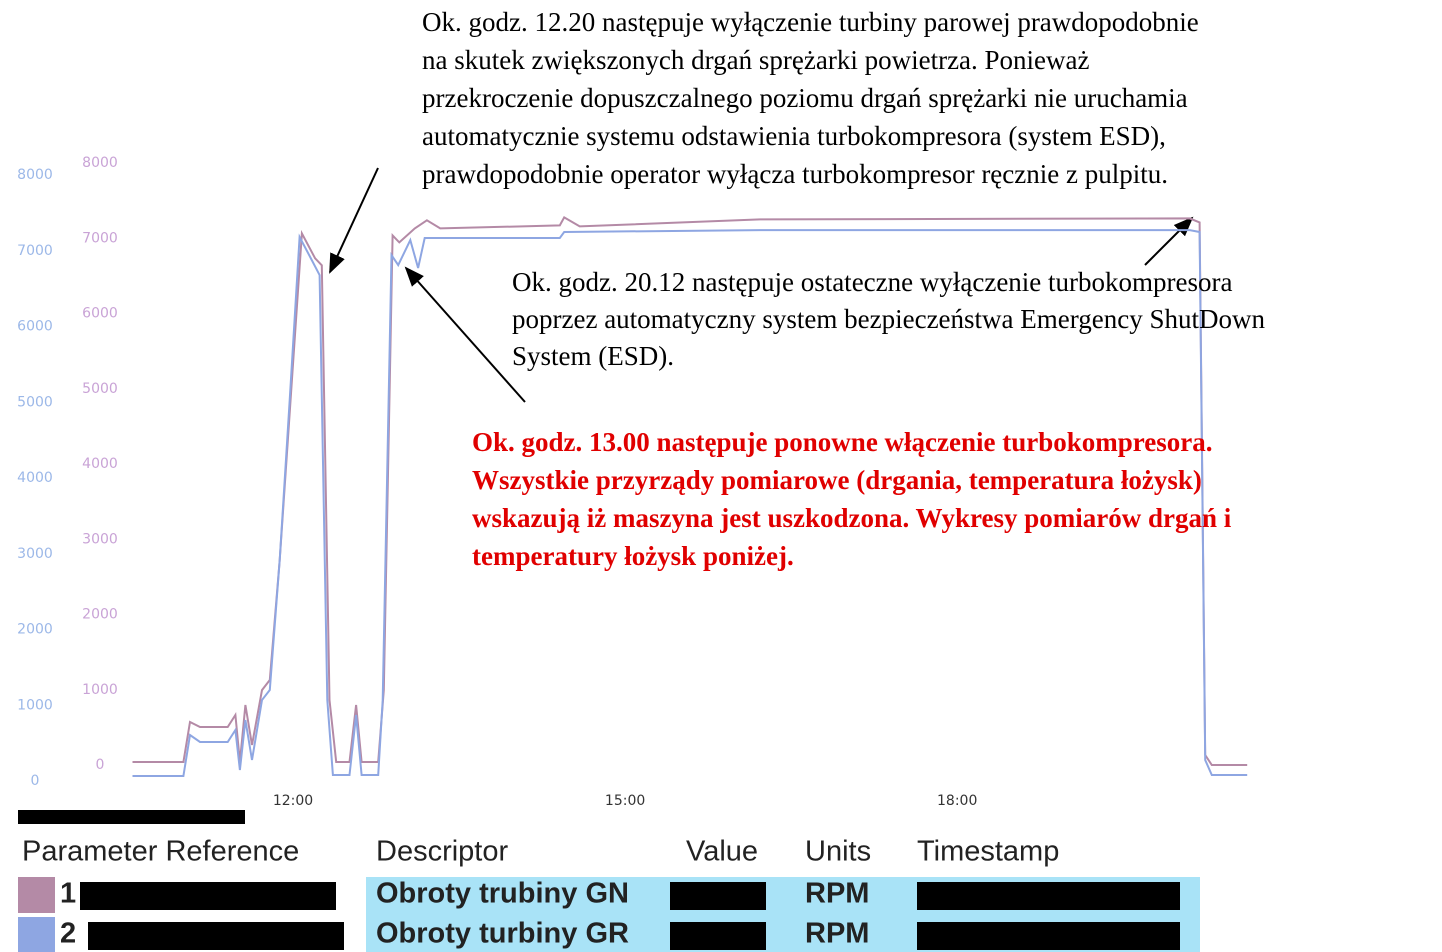 The height and width of the screenshot is (952, 1442). I want to click on y2-tick-label: 5000, so click(100, 389).